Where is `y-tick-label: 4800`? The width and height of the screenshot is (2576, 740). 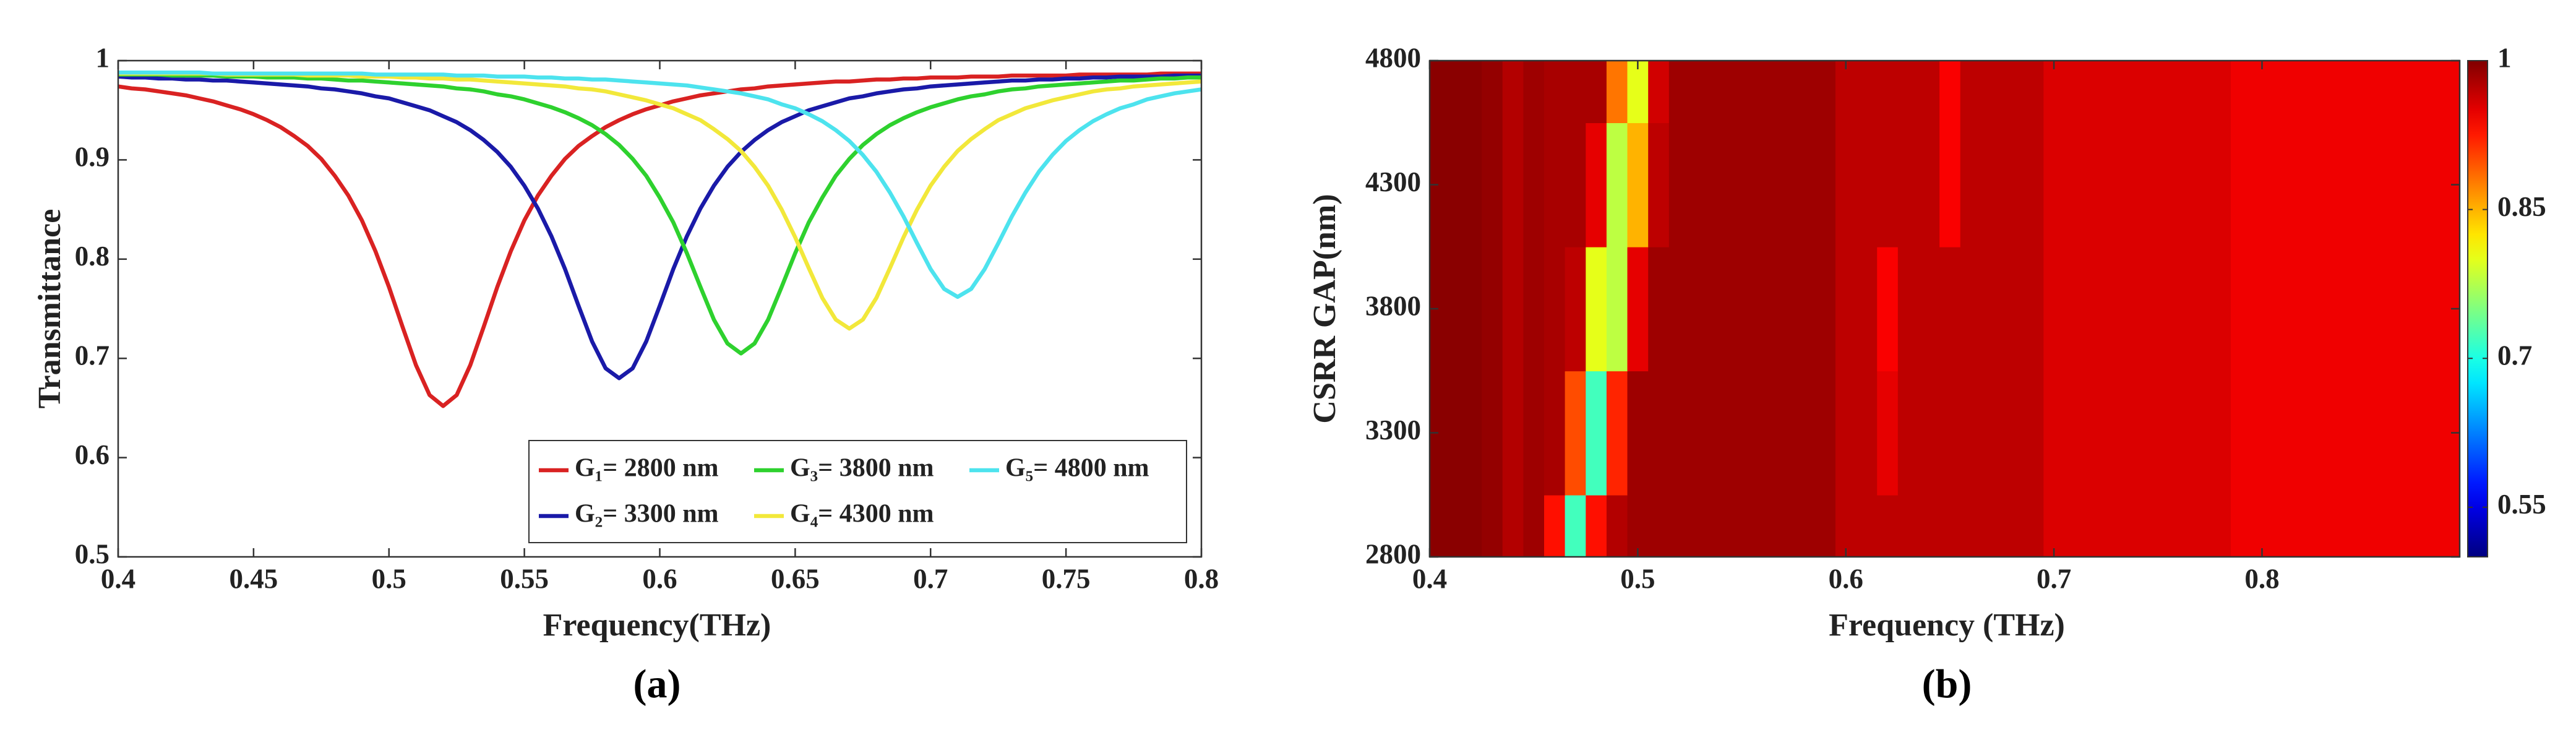 y-tick-label: 4800 is located at coordinates (1393, 57).